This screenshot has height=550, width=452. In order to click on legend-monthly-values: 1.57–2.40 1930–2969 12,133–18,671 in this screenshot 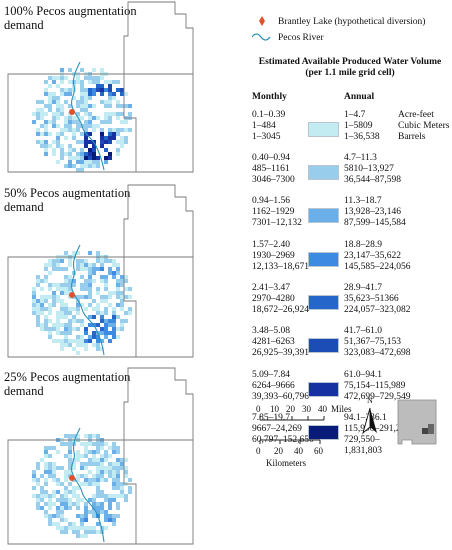, I will do `click(284, 256)`.